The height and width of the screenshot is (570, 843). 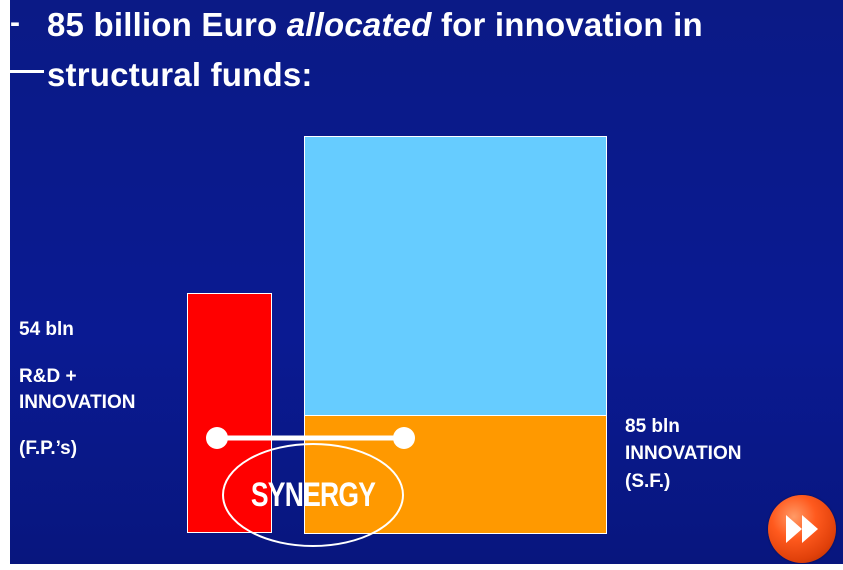 I want to click on sf-subtitle-label: (S.F.), so click(x=648, y=481).